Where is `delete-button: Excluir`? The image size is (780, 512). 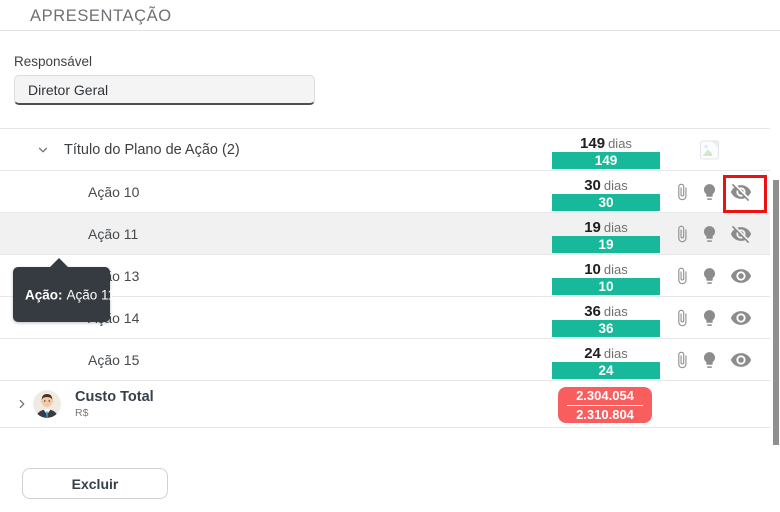 delete-button: Excluir is located at coordinates (95, 483).